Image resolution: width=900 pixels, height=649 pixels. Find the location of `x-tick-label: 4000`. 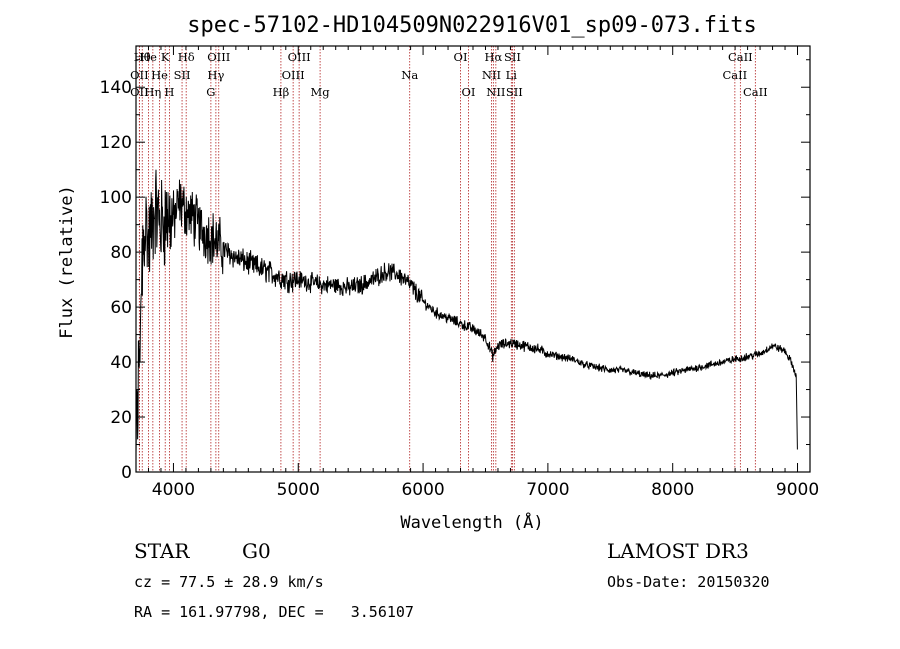

x-tick-label: 4000 is located at coordinates (173, 490).